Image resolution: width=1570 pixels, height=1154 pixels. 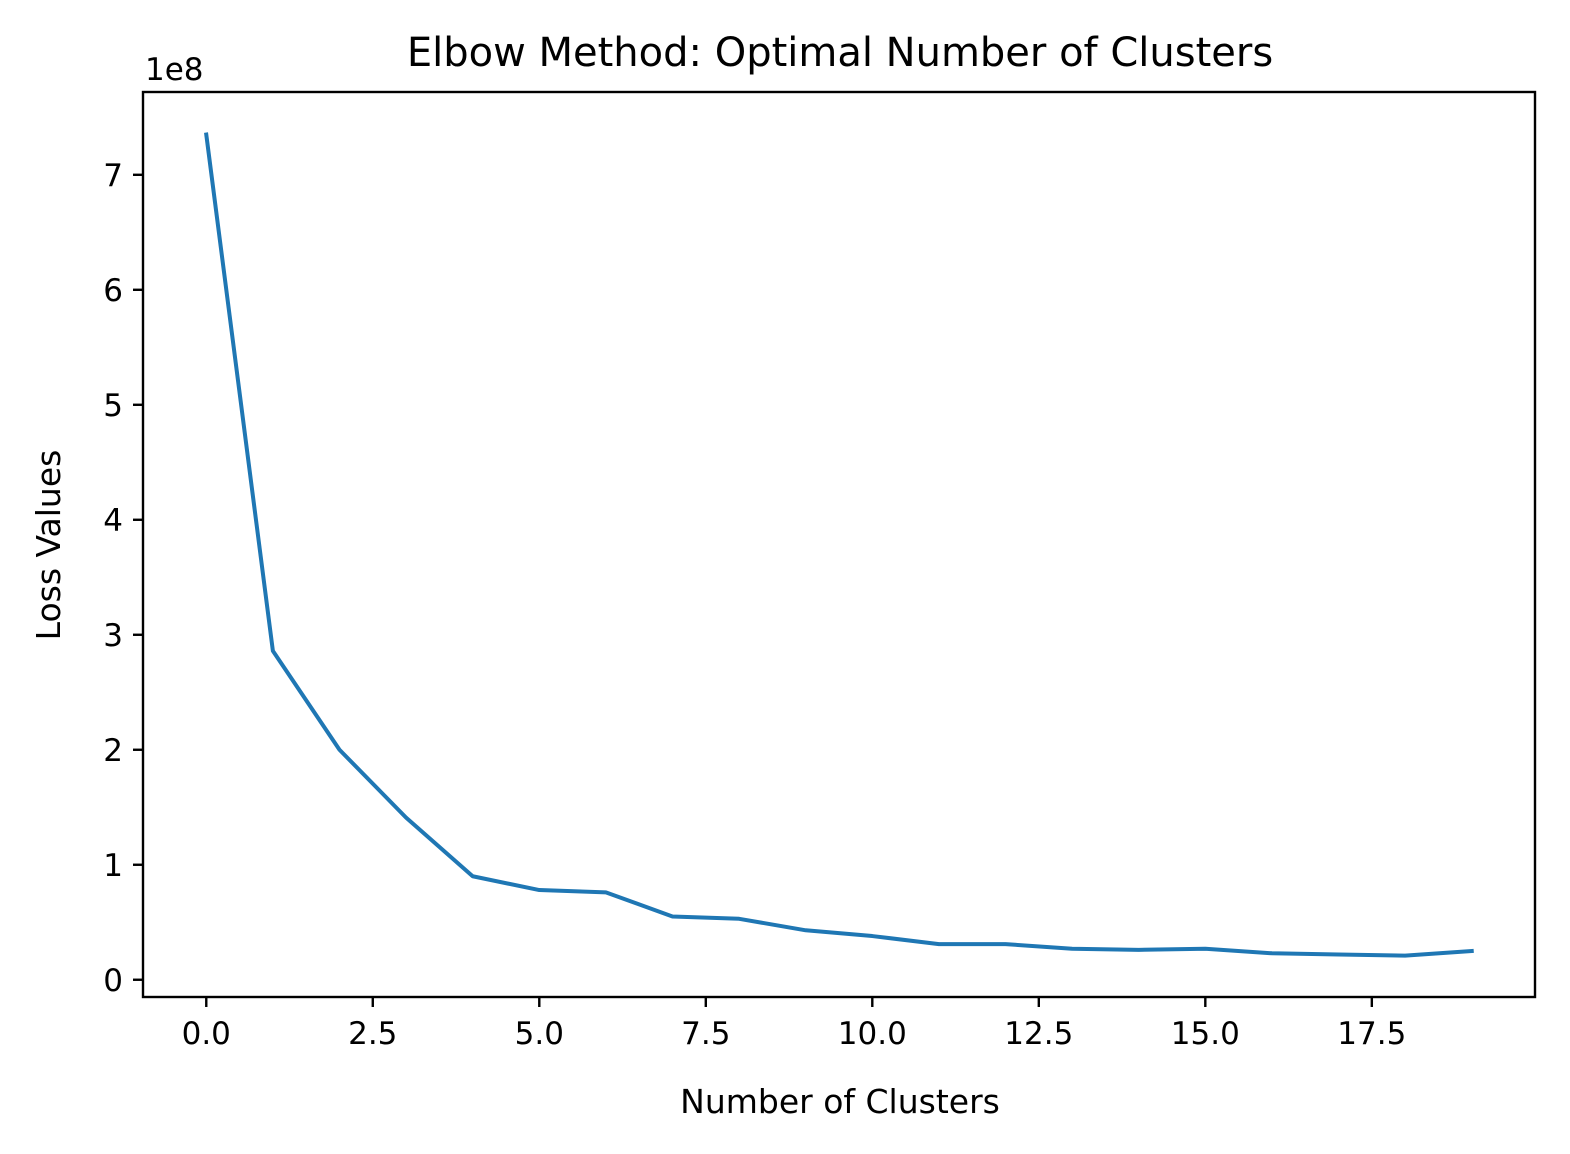 I want to click on y-tick-label: 7, so click(x=113, y=176).